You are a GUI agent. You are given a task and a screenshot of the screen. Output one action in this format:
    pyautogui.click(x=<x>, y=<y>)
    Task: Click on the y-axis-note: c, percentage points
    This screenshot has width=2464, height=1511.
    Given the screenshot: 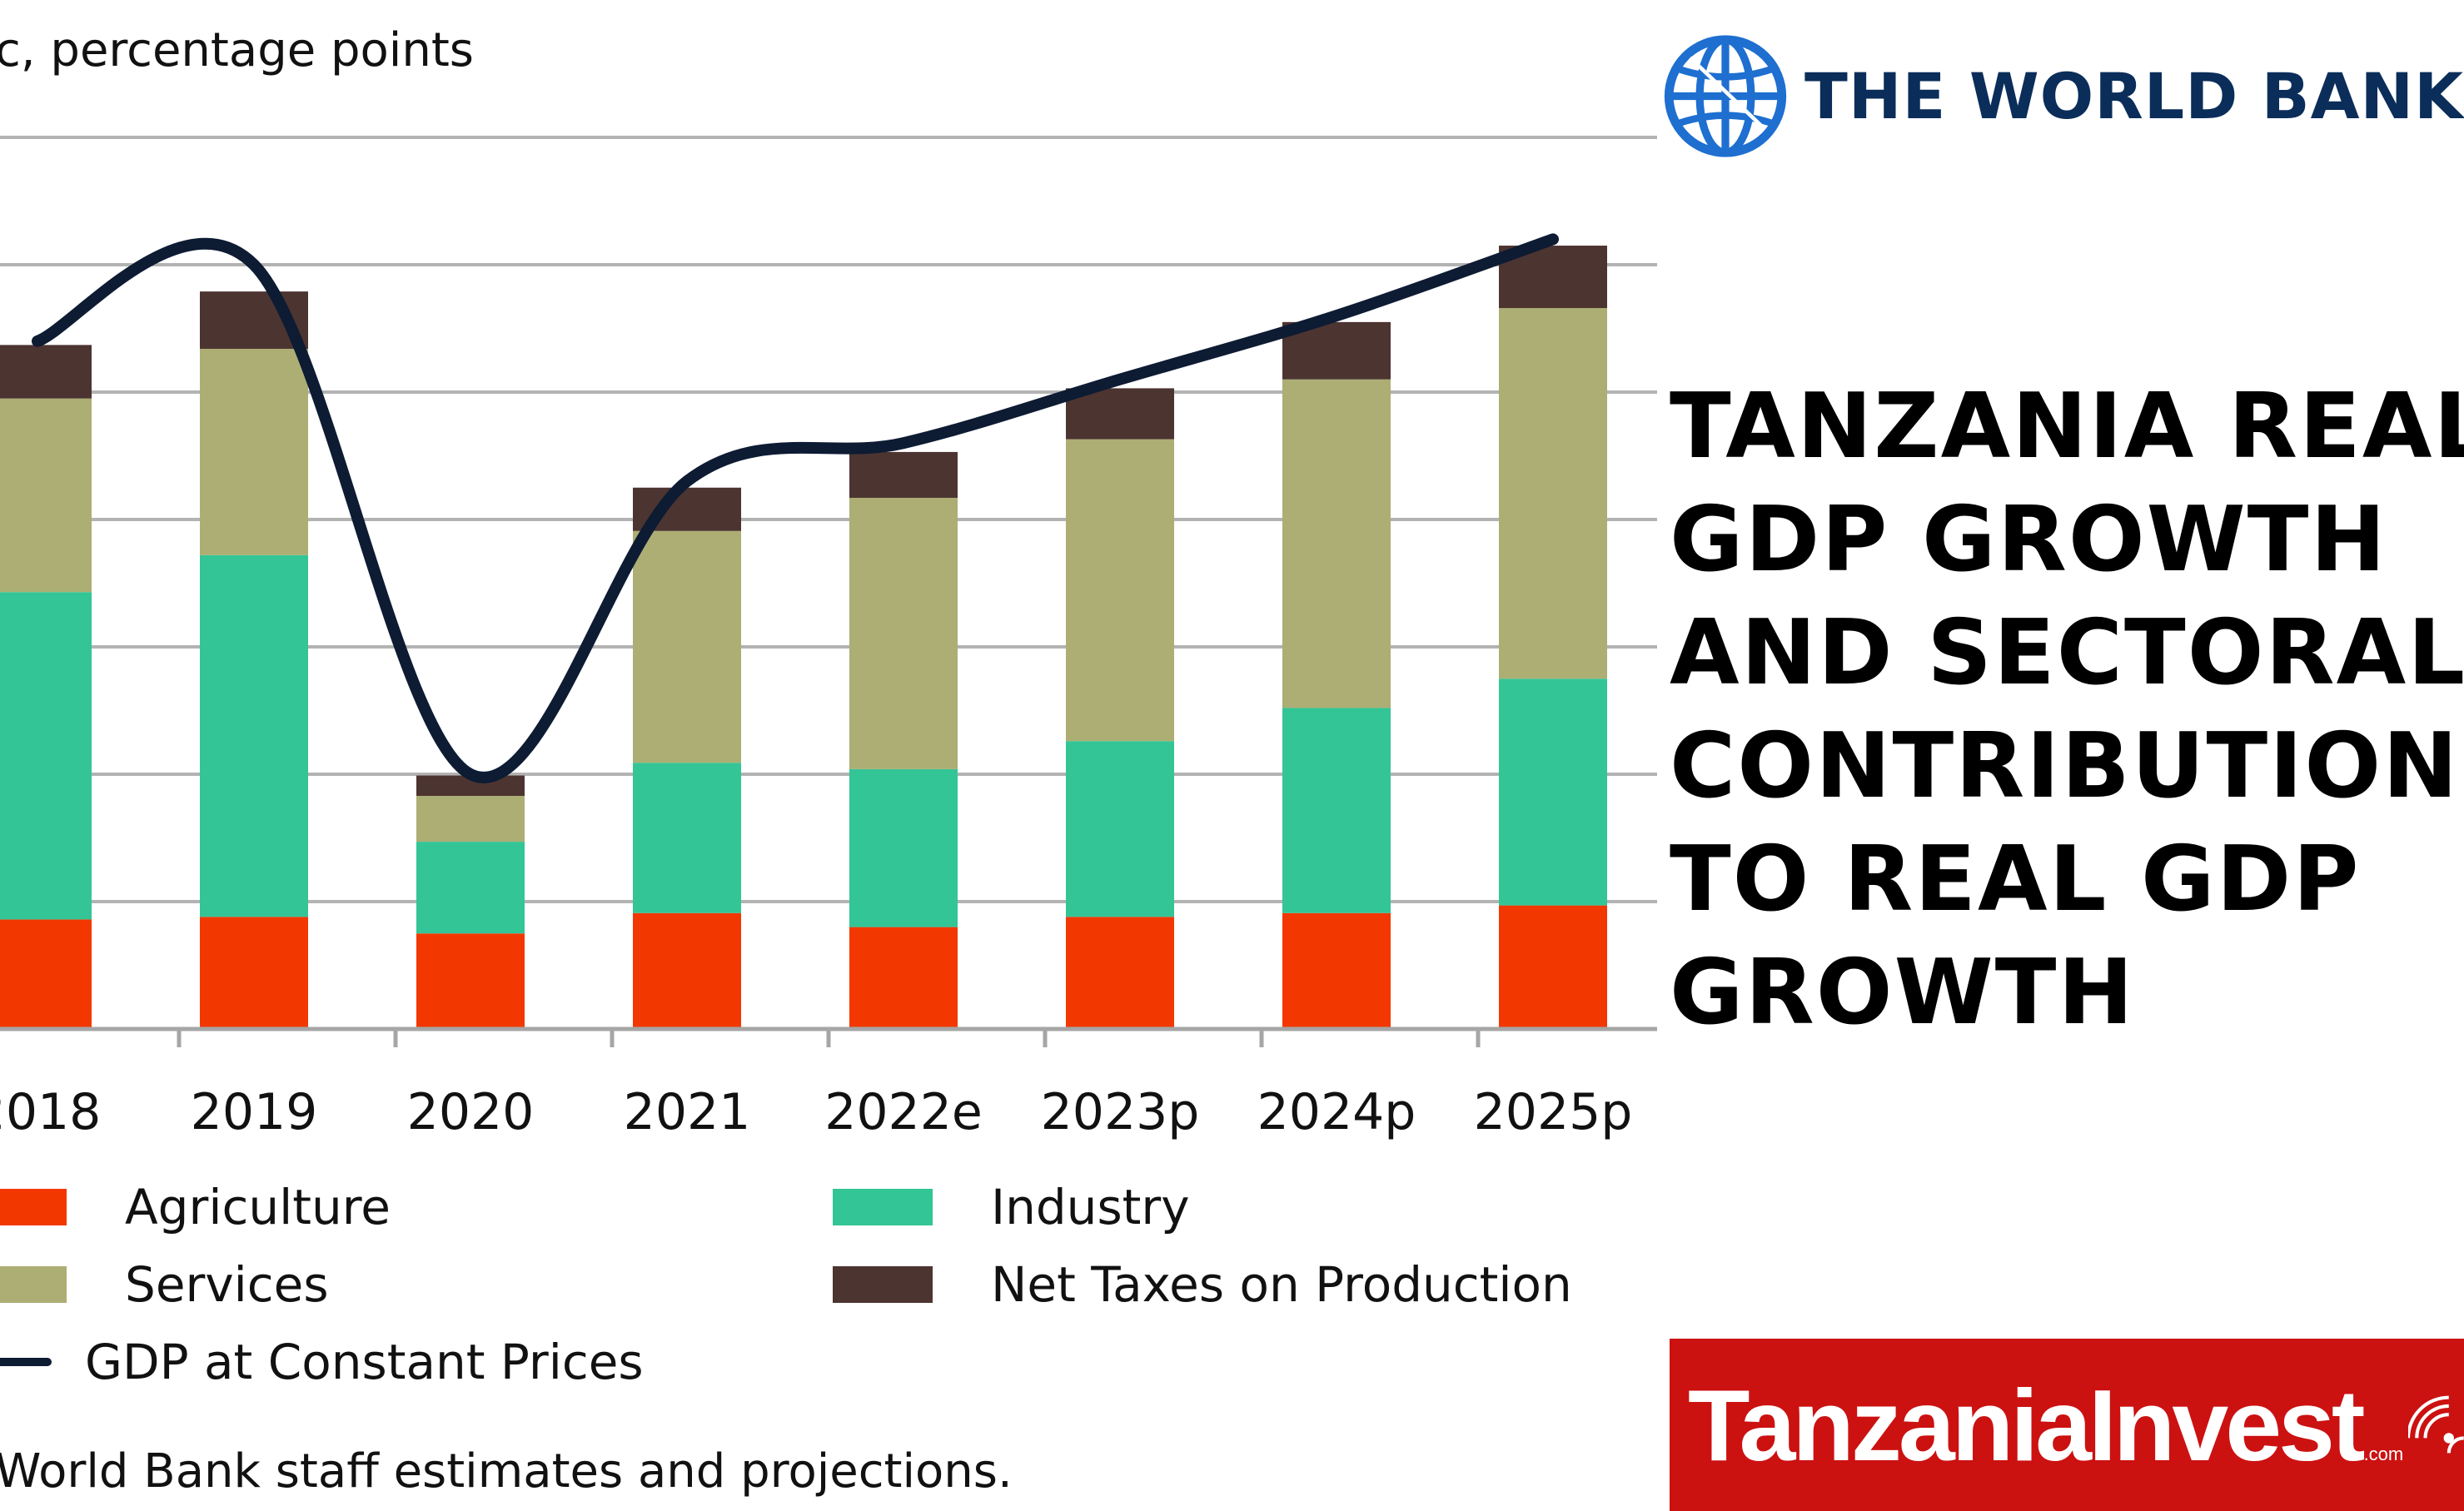 What is the action you would take?
    pyautogui.click(x=237, y=50)
    